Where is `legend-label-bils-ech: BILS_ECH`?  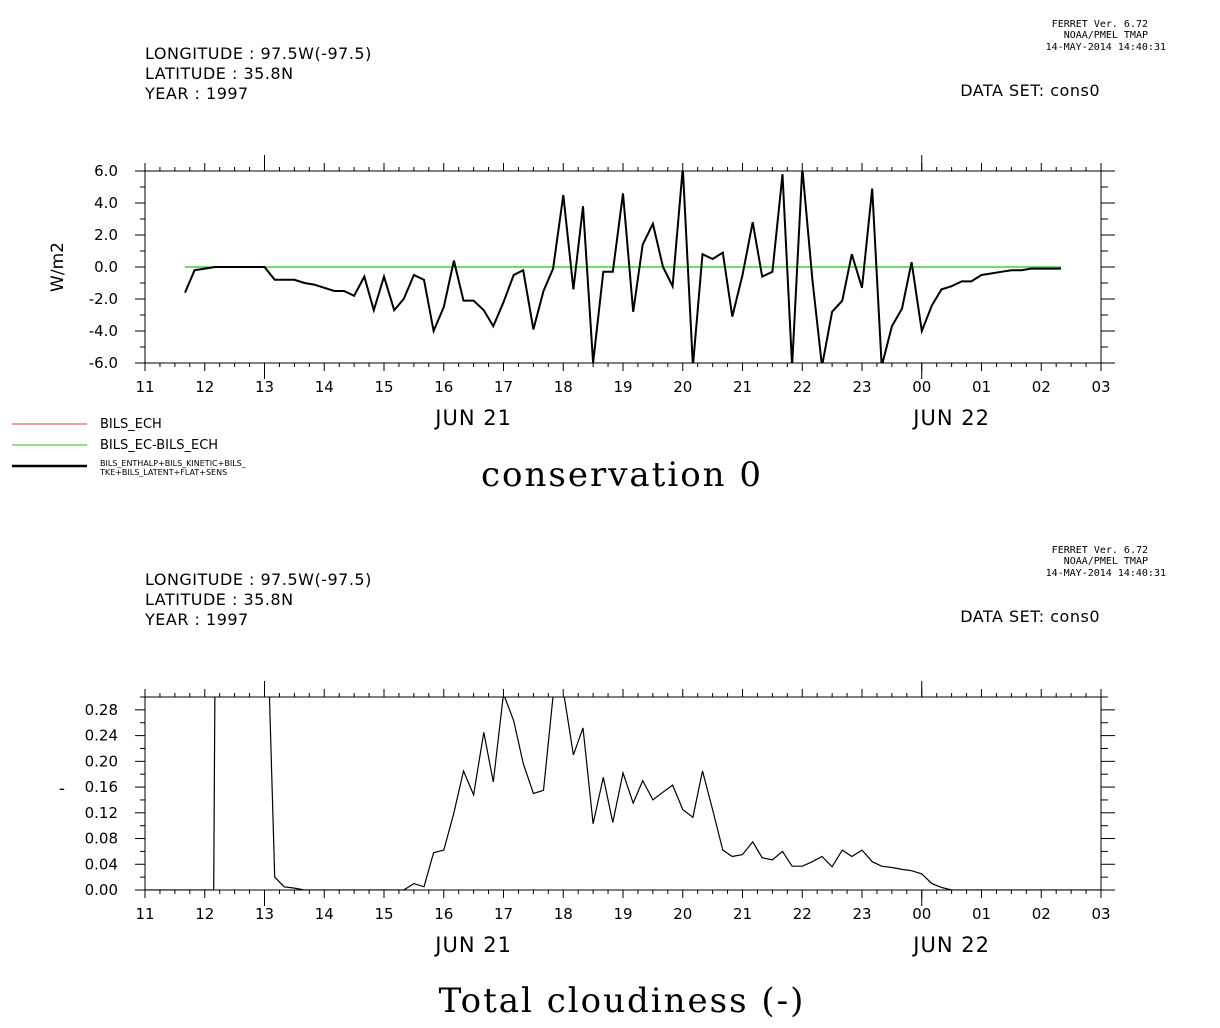 legend-label-bils-ech: BILS_ECH is located at coordinates (131, 424).